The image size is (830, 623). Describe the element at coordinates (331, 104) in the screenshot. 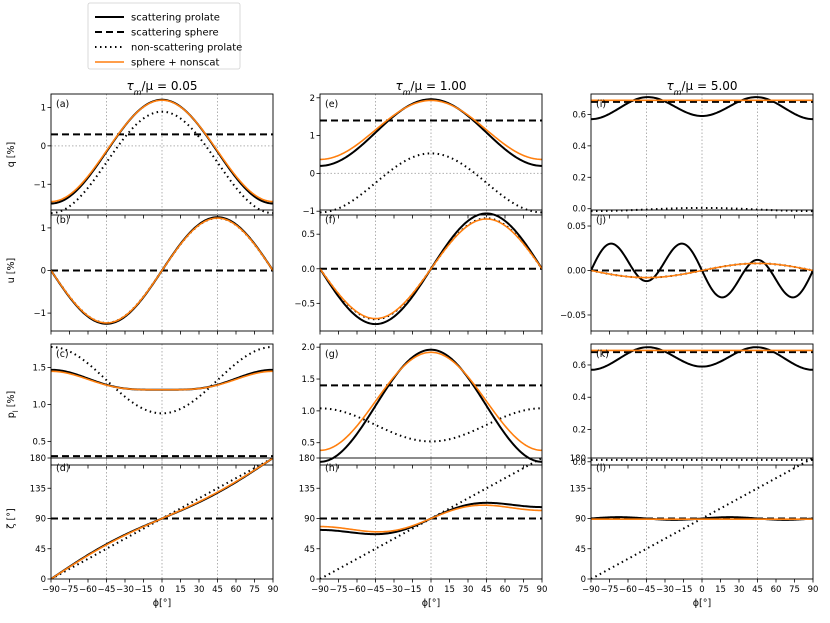

I see `panel-label: (e)` at that location.